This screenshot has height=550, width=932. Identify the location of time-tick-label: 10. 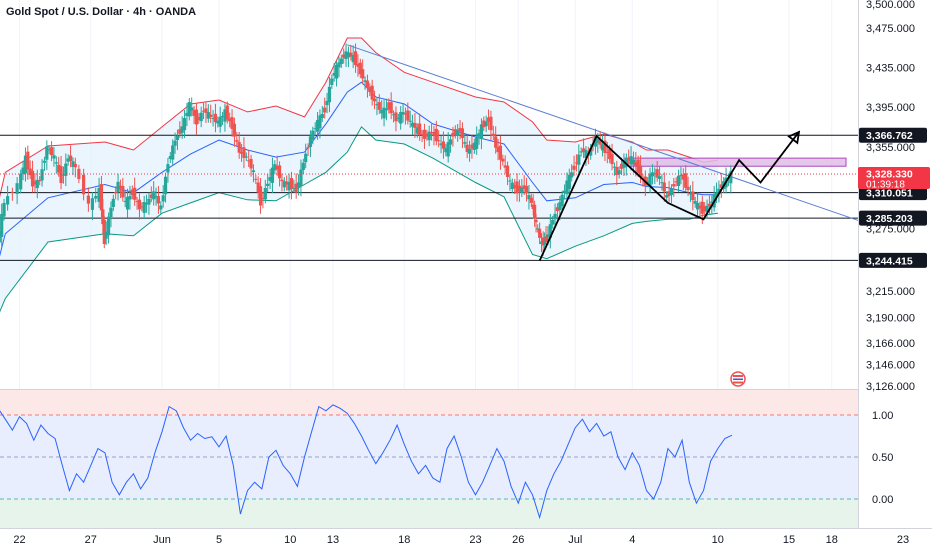
(290, 540).